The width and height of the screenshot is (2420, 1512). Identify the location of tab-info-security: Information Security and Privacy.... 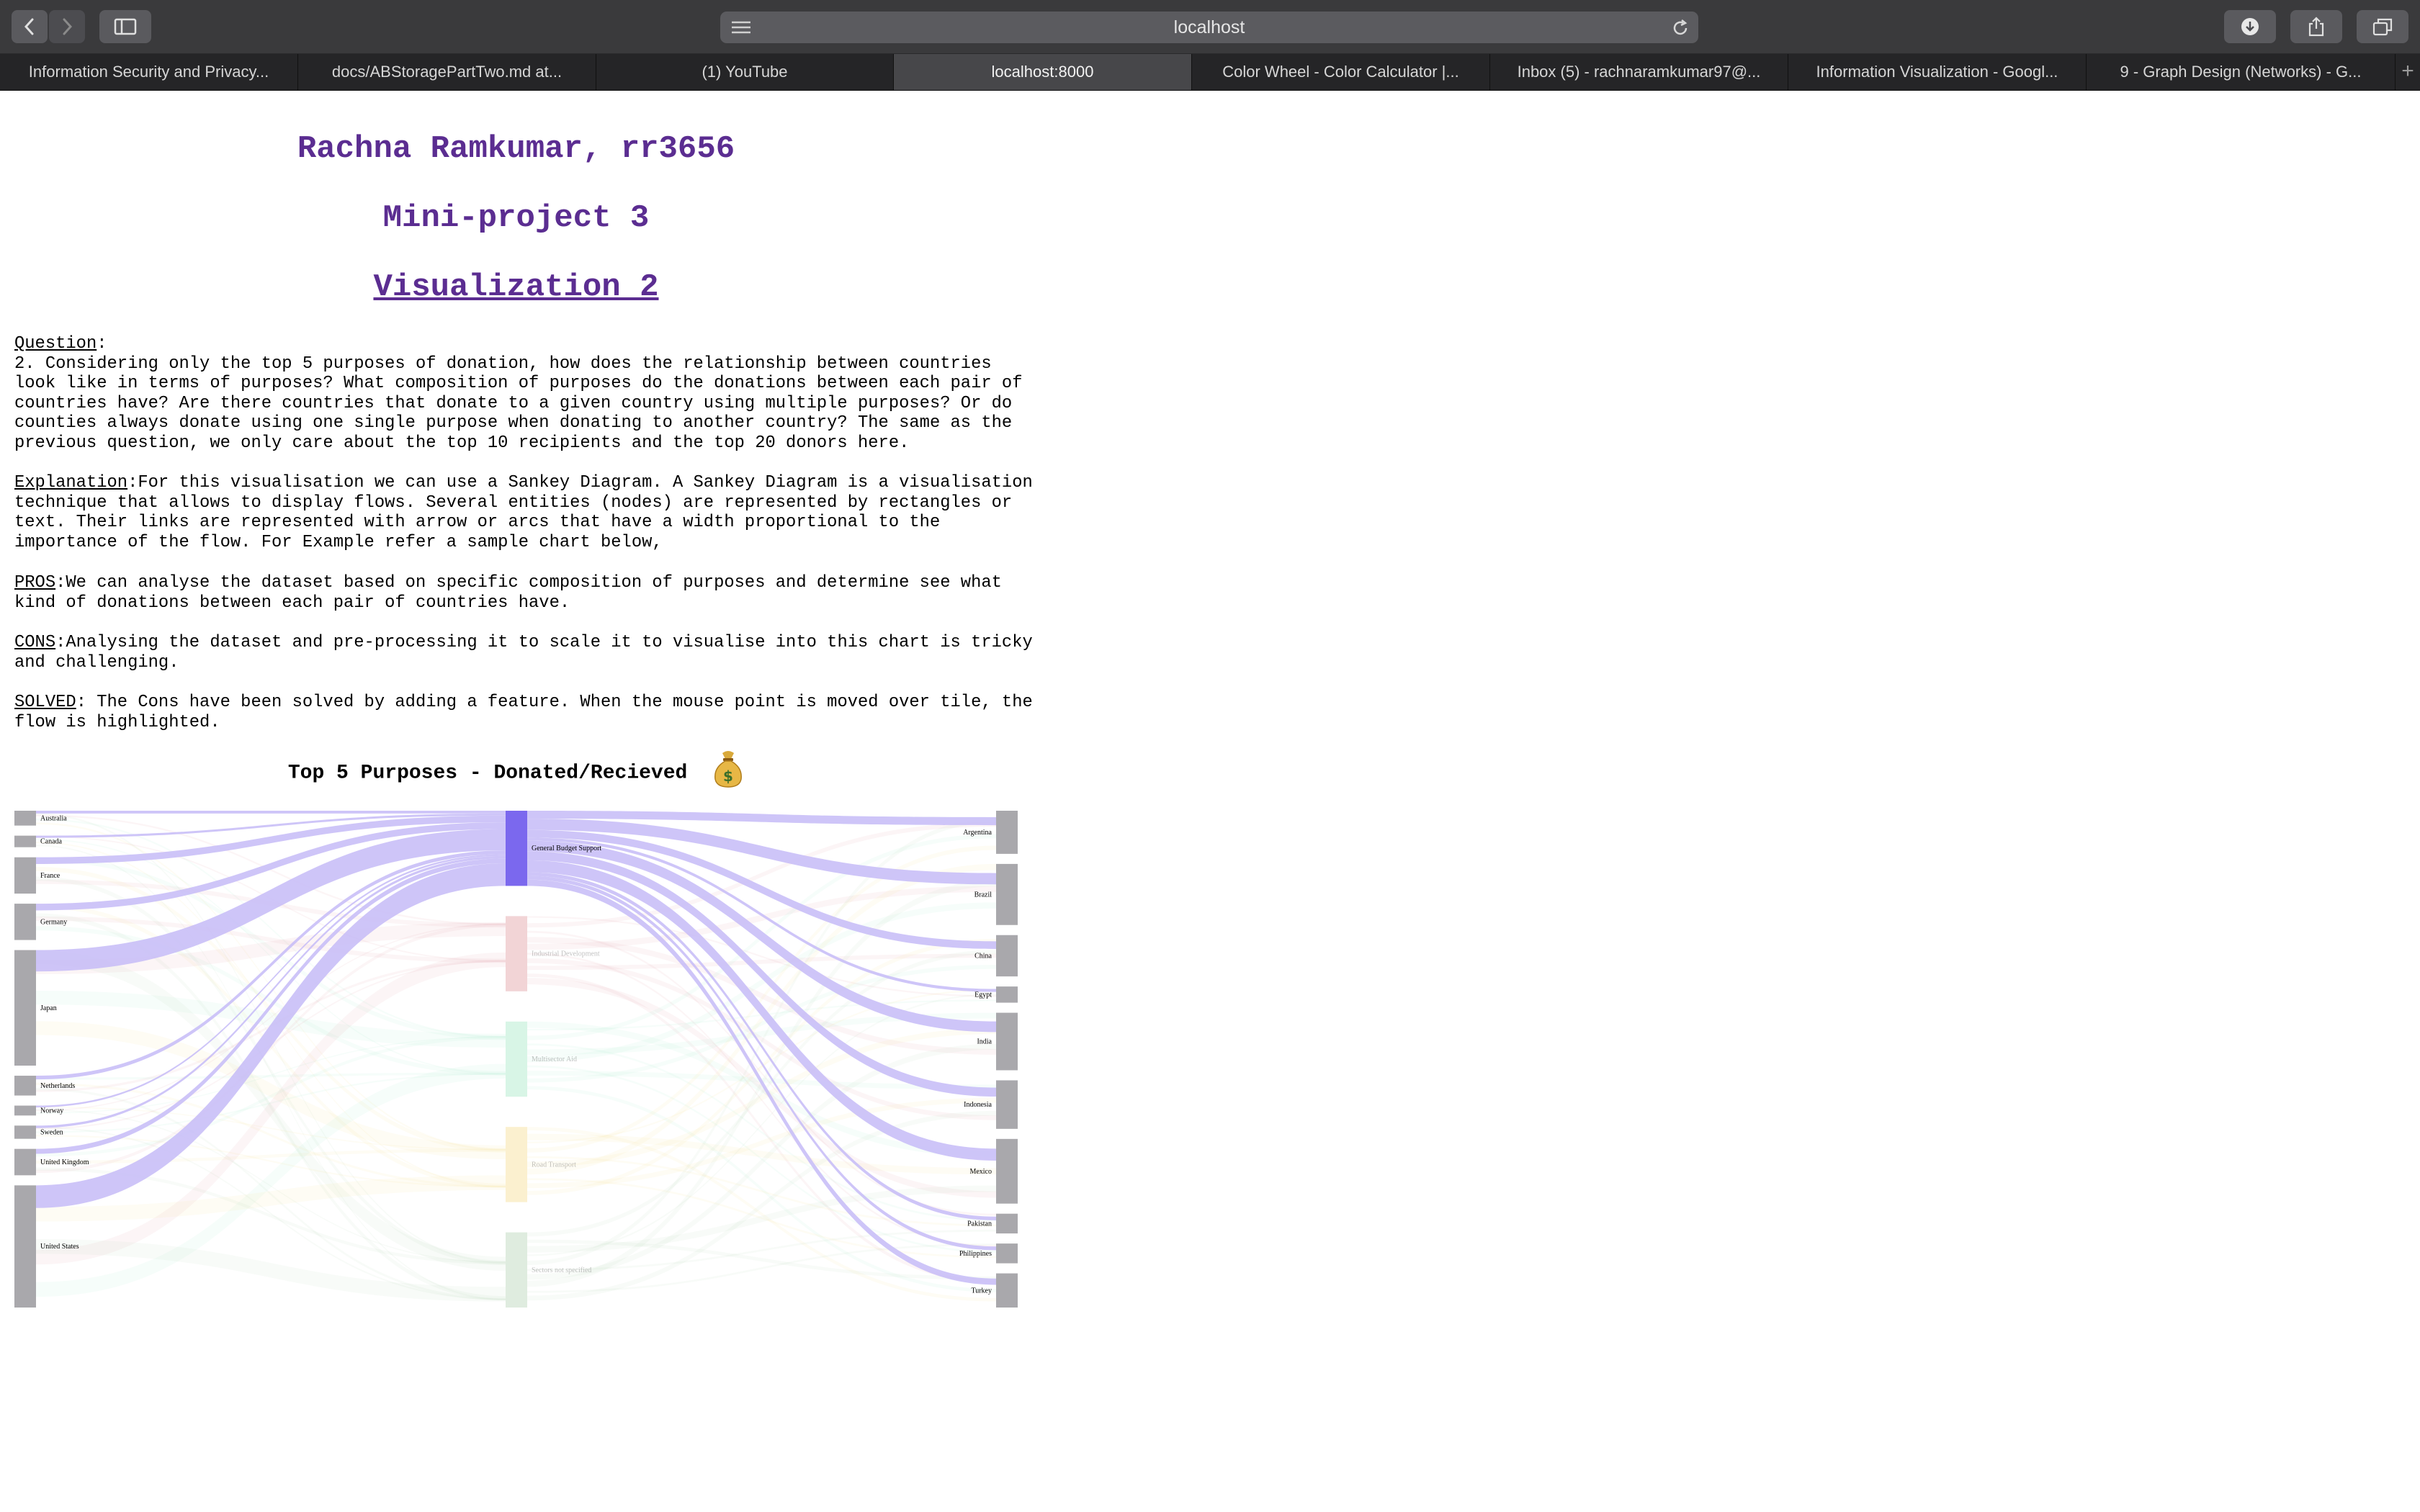
(149, 72).